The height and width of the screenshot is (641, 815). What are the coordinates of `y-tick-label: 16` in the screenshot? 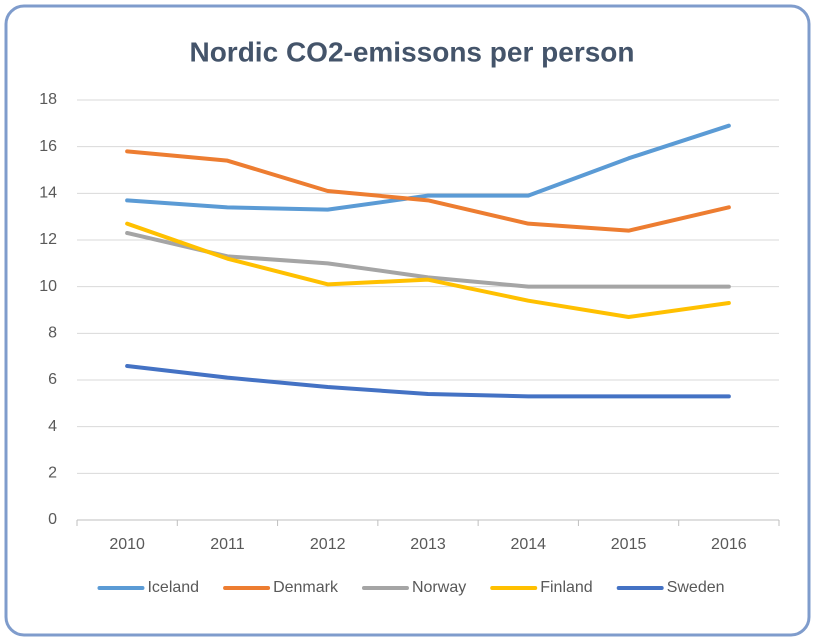 It's located at (48, 146).